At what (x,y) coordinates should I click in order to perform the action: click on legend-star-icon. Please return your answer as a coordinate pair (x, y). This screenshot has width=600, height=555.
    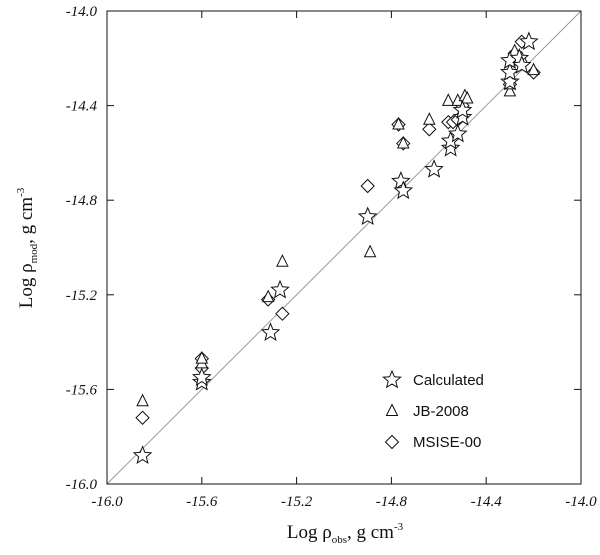
    Looking at the image, I should click on (392, 379).